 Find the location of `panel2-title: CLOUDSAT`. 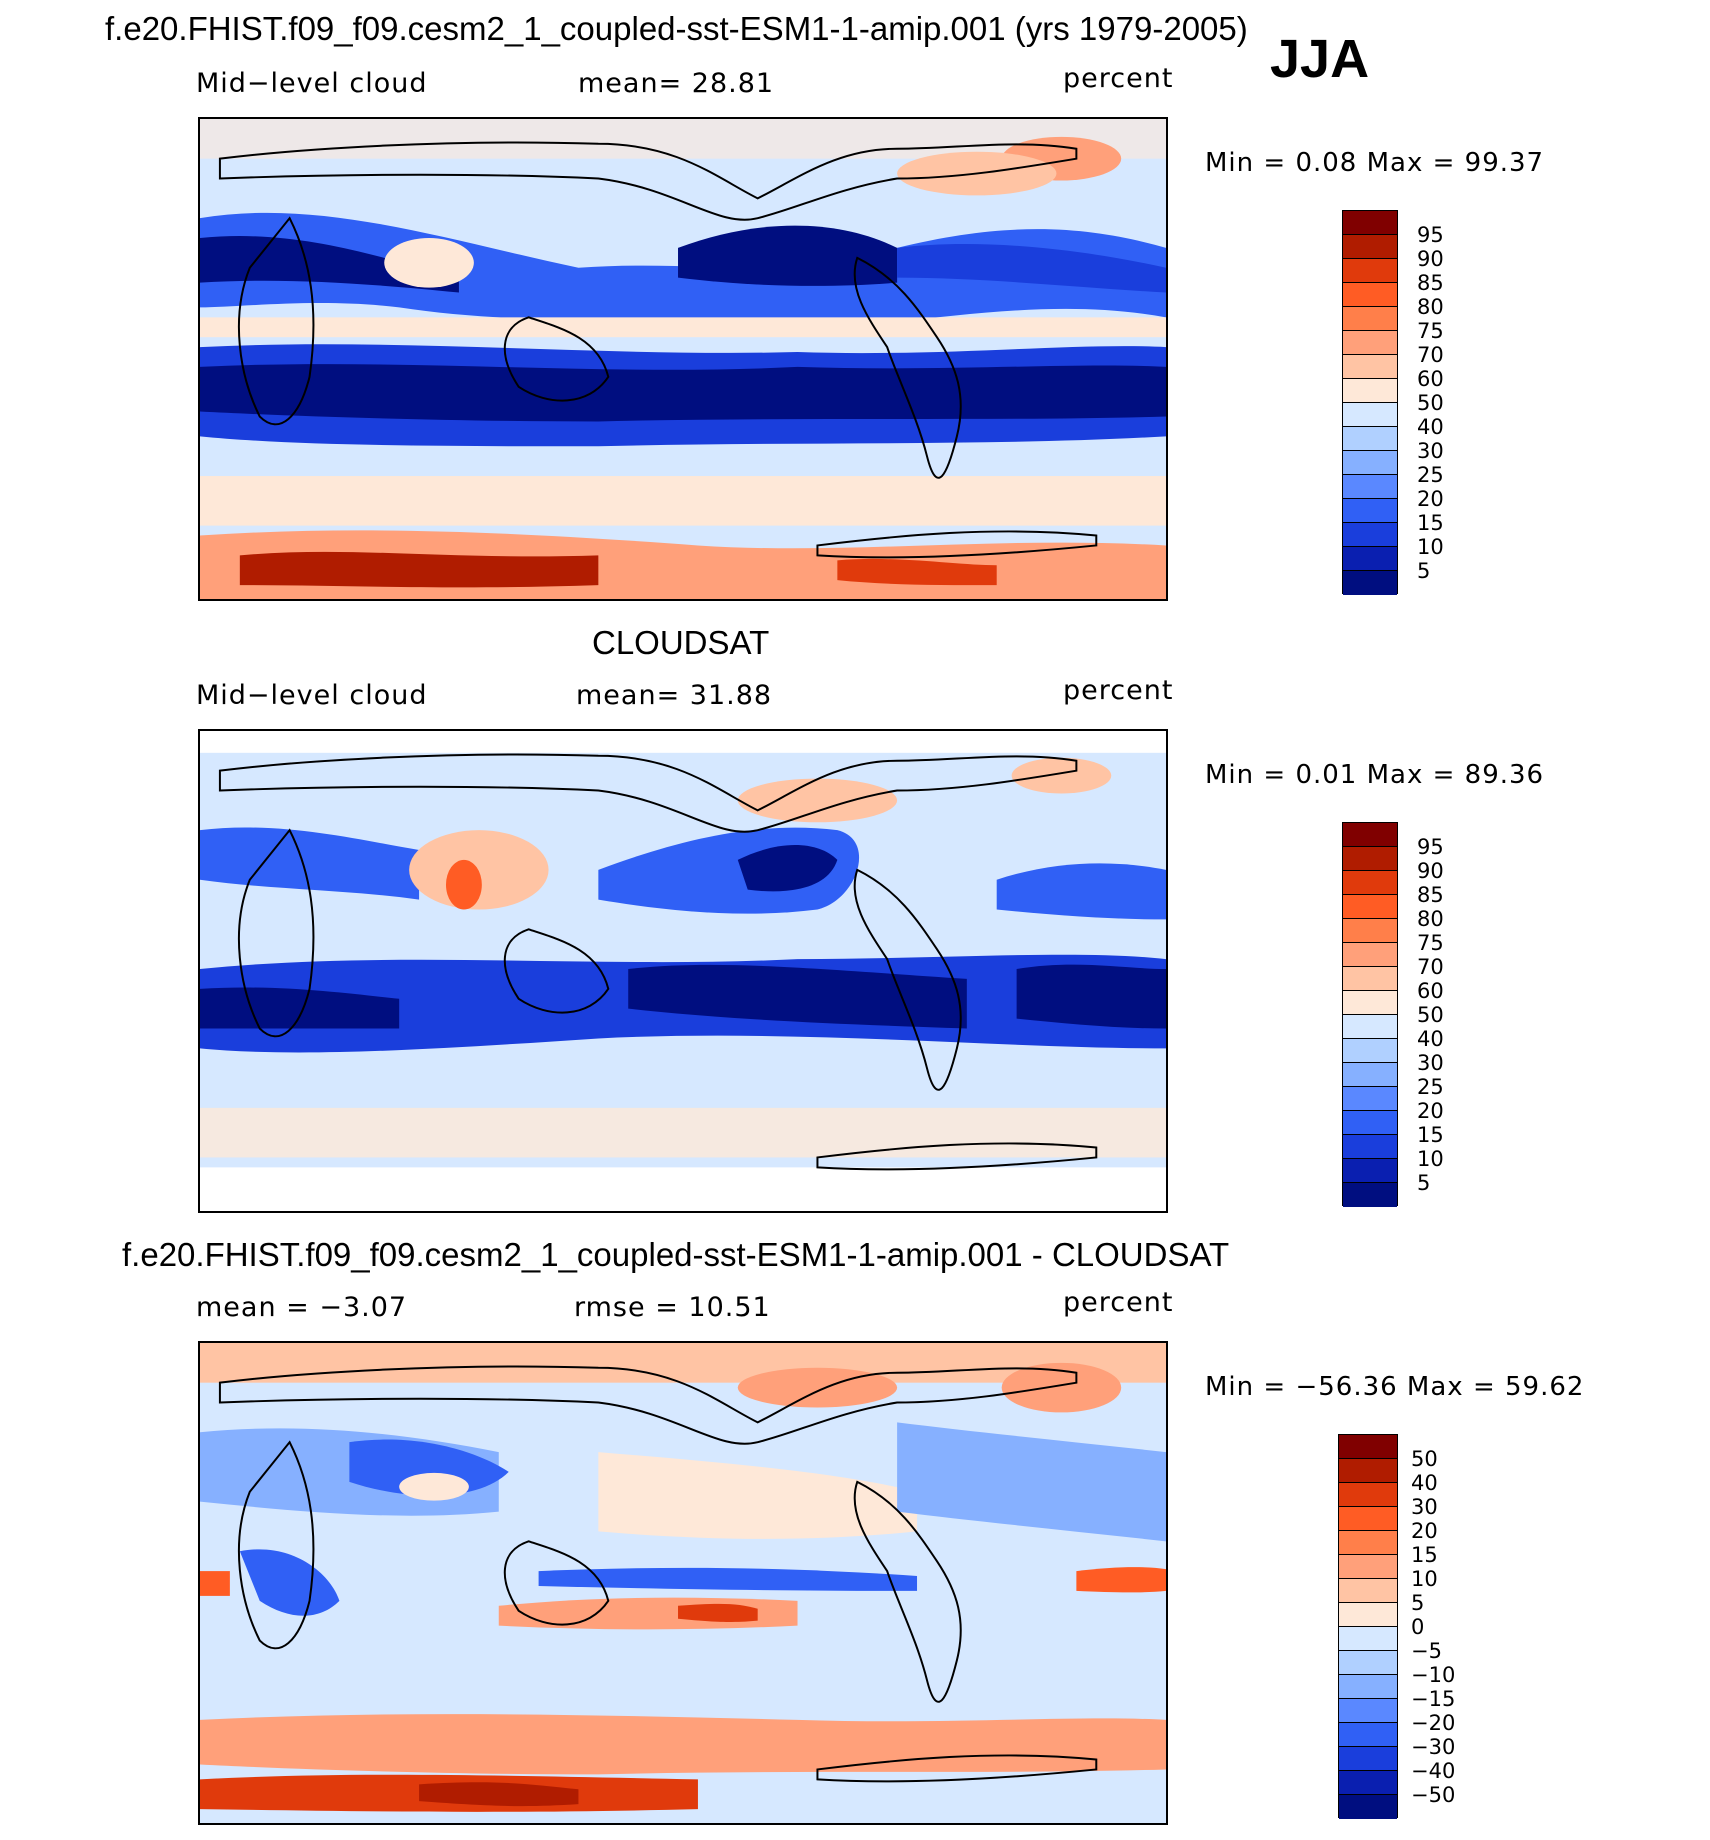

panel2-title: CLOUDSAT is located at coordinates (681, 642).